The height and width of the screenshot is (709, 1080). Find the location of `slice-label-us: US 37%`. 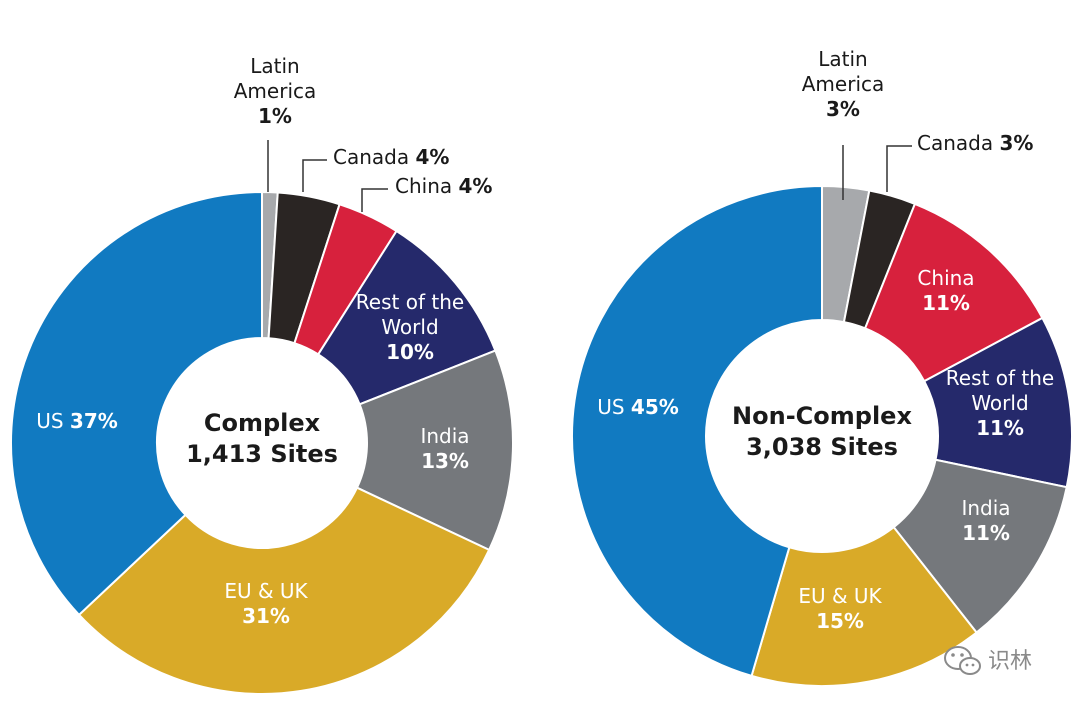

slice-label-us: US 37% is located at coordinates (77, 421).